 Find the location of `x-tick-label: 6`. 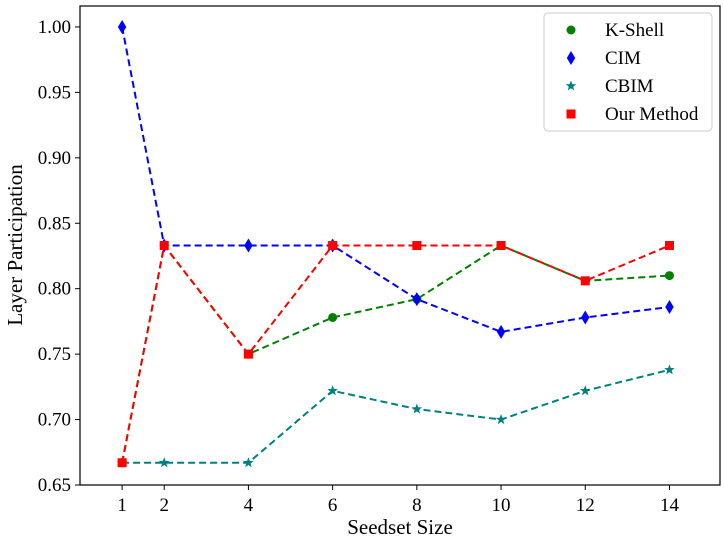

x-tick-label: 6 is located at coordinates (333, 505).